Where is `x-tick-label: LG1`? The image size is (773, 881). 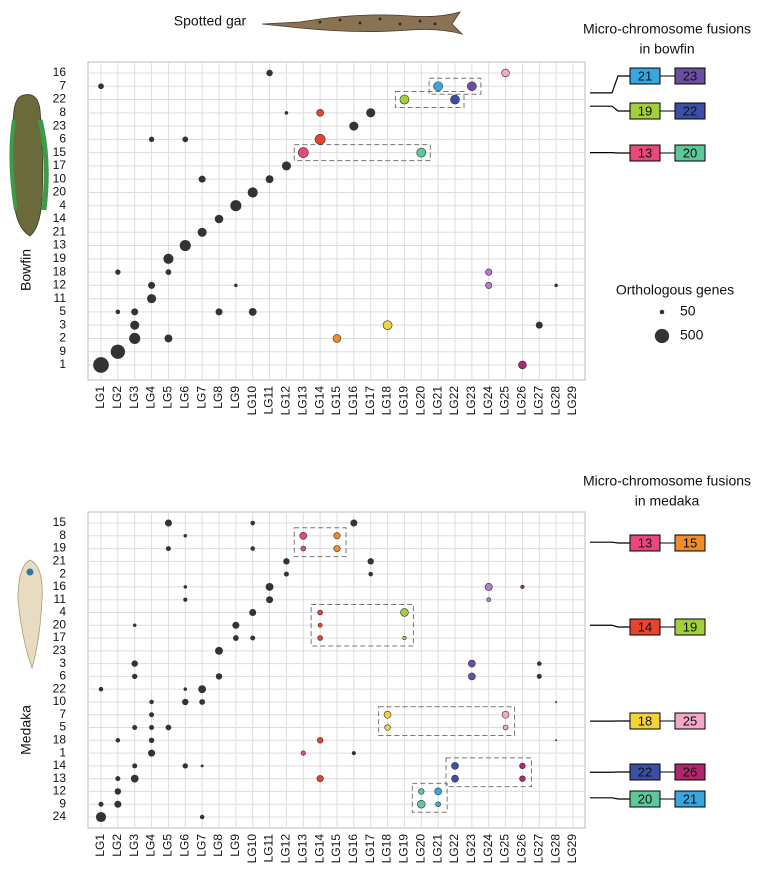
x-tick-label: LG1 is located at coordinates (100, 397).